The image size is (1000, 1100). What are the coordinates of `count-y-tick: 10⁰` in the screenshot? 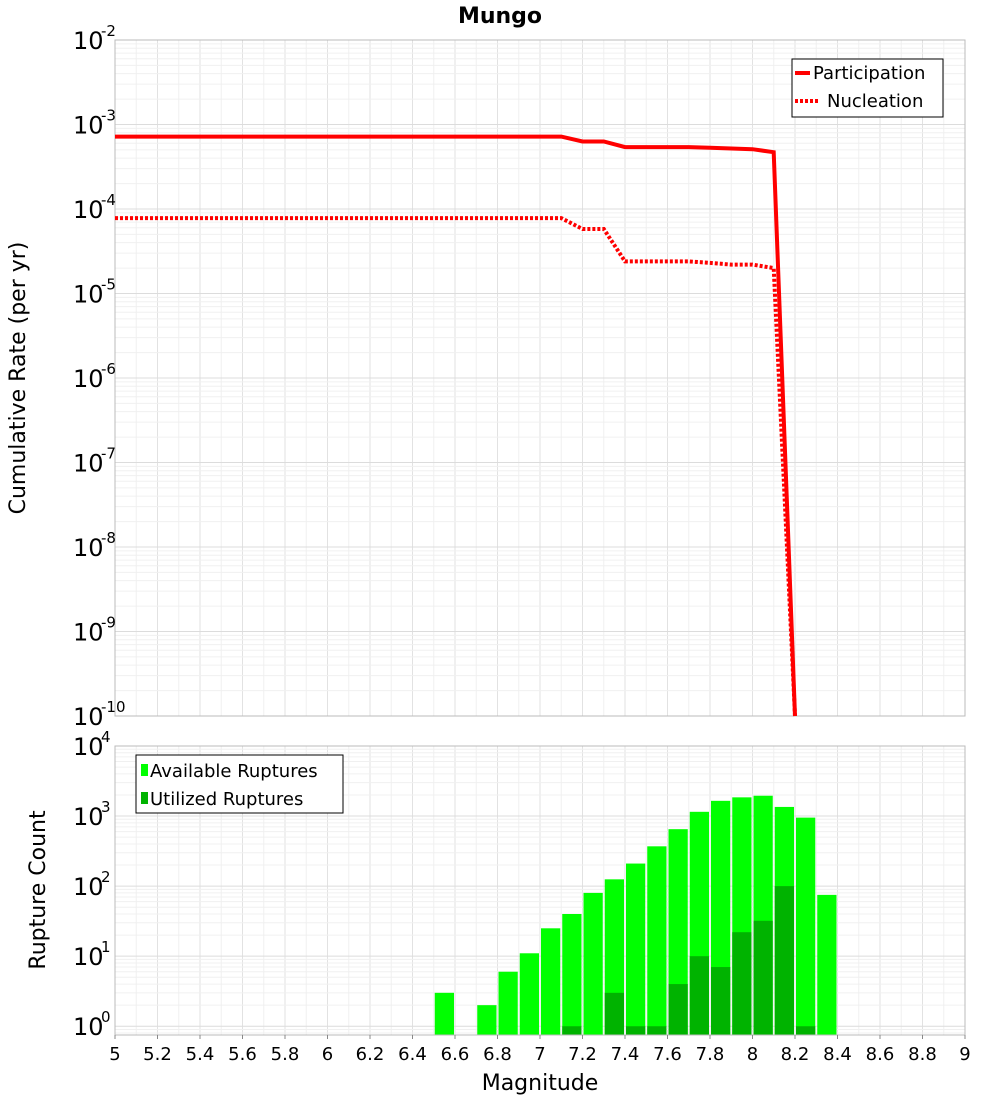 It's located at (92, 1024).